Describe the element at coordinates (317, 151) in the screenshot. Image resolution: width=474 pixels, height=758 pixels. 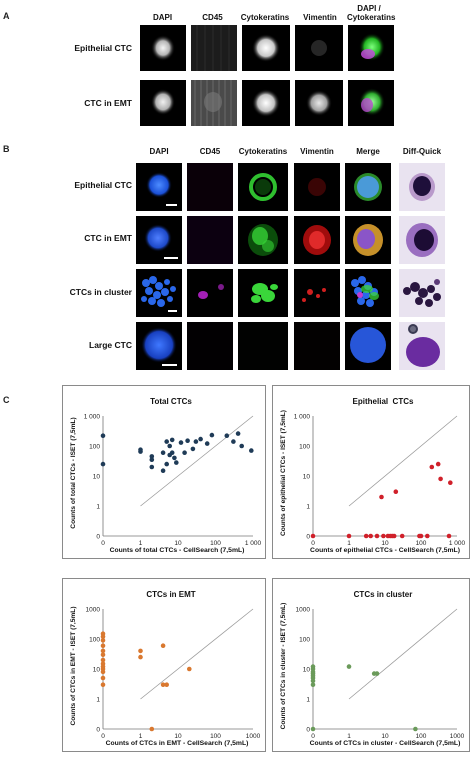
I see `panel-b-col-vimentin: Vimentin` at that location.